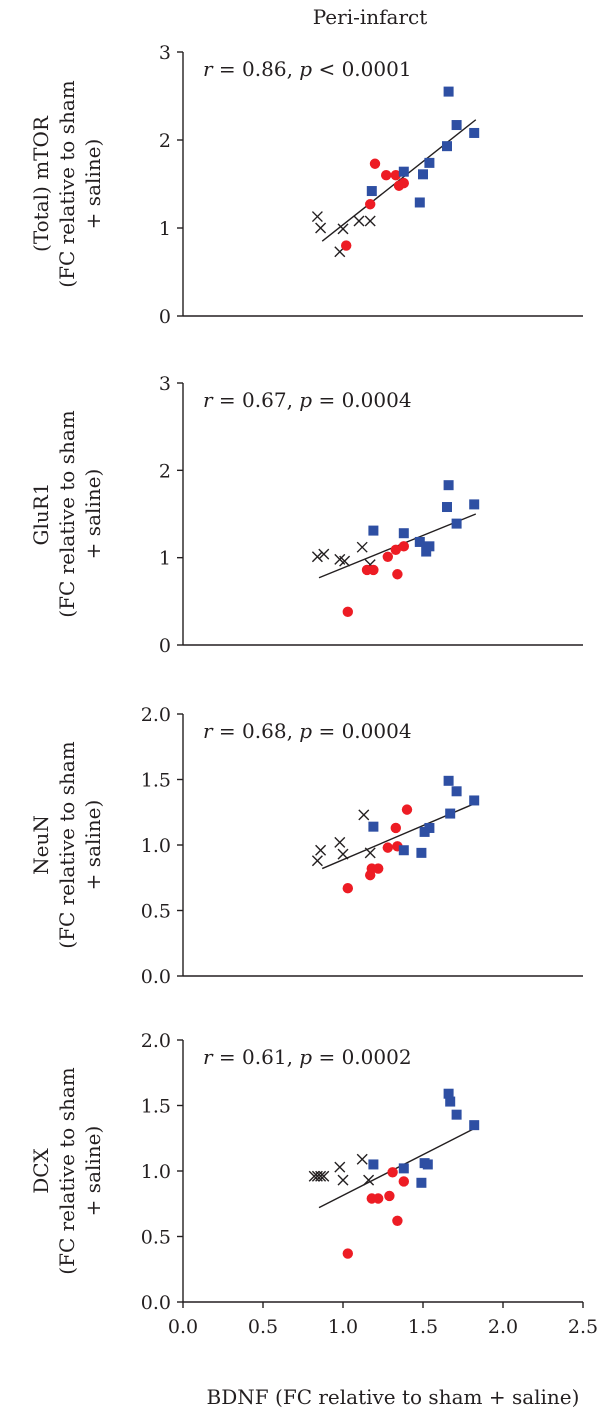 Image resolution: width=600 pixels, height=1419 pixels. What do you see at coordinates (165, 141) in the screenshot?
I see `y-tick-label: 2` at bounding box center [165, 141].